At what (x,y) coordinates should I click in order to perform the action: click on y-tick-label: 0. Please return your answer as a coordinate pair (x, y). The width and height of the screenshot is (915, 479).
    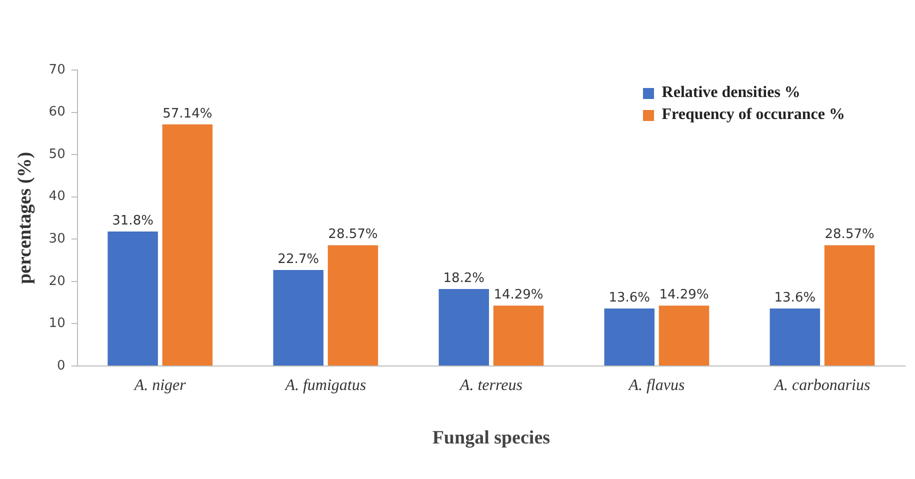
    Looking at the image, I should click on (61, 366).